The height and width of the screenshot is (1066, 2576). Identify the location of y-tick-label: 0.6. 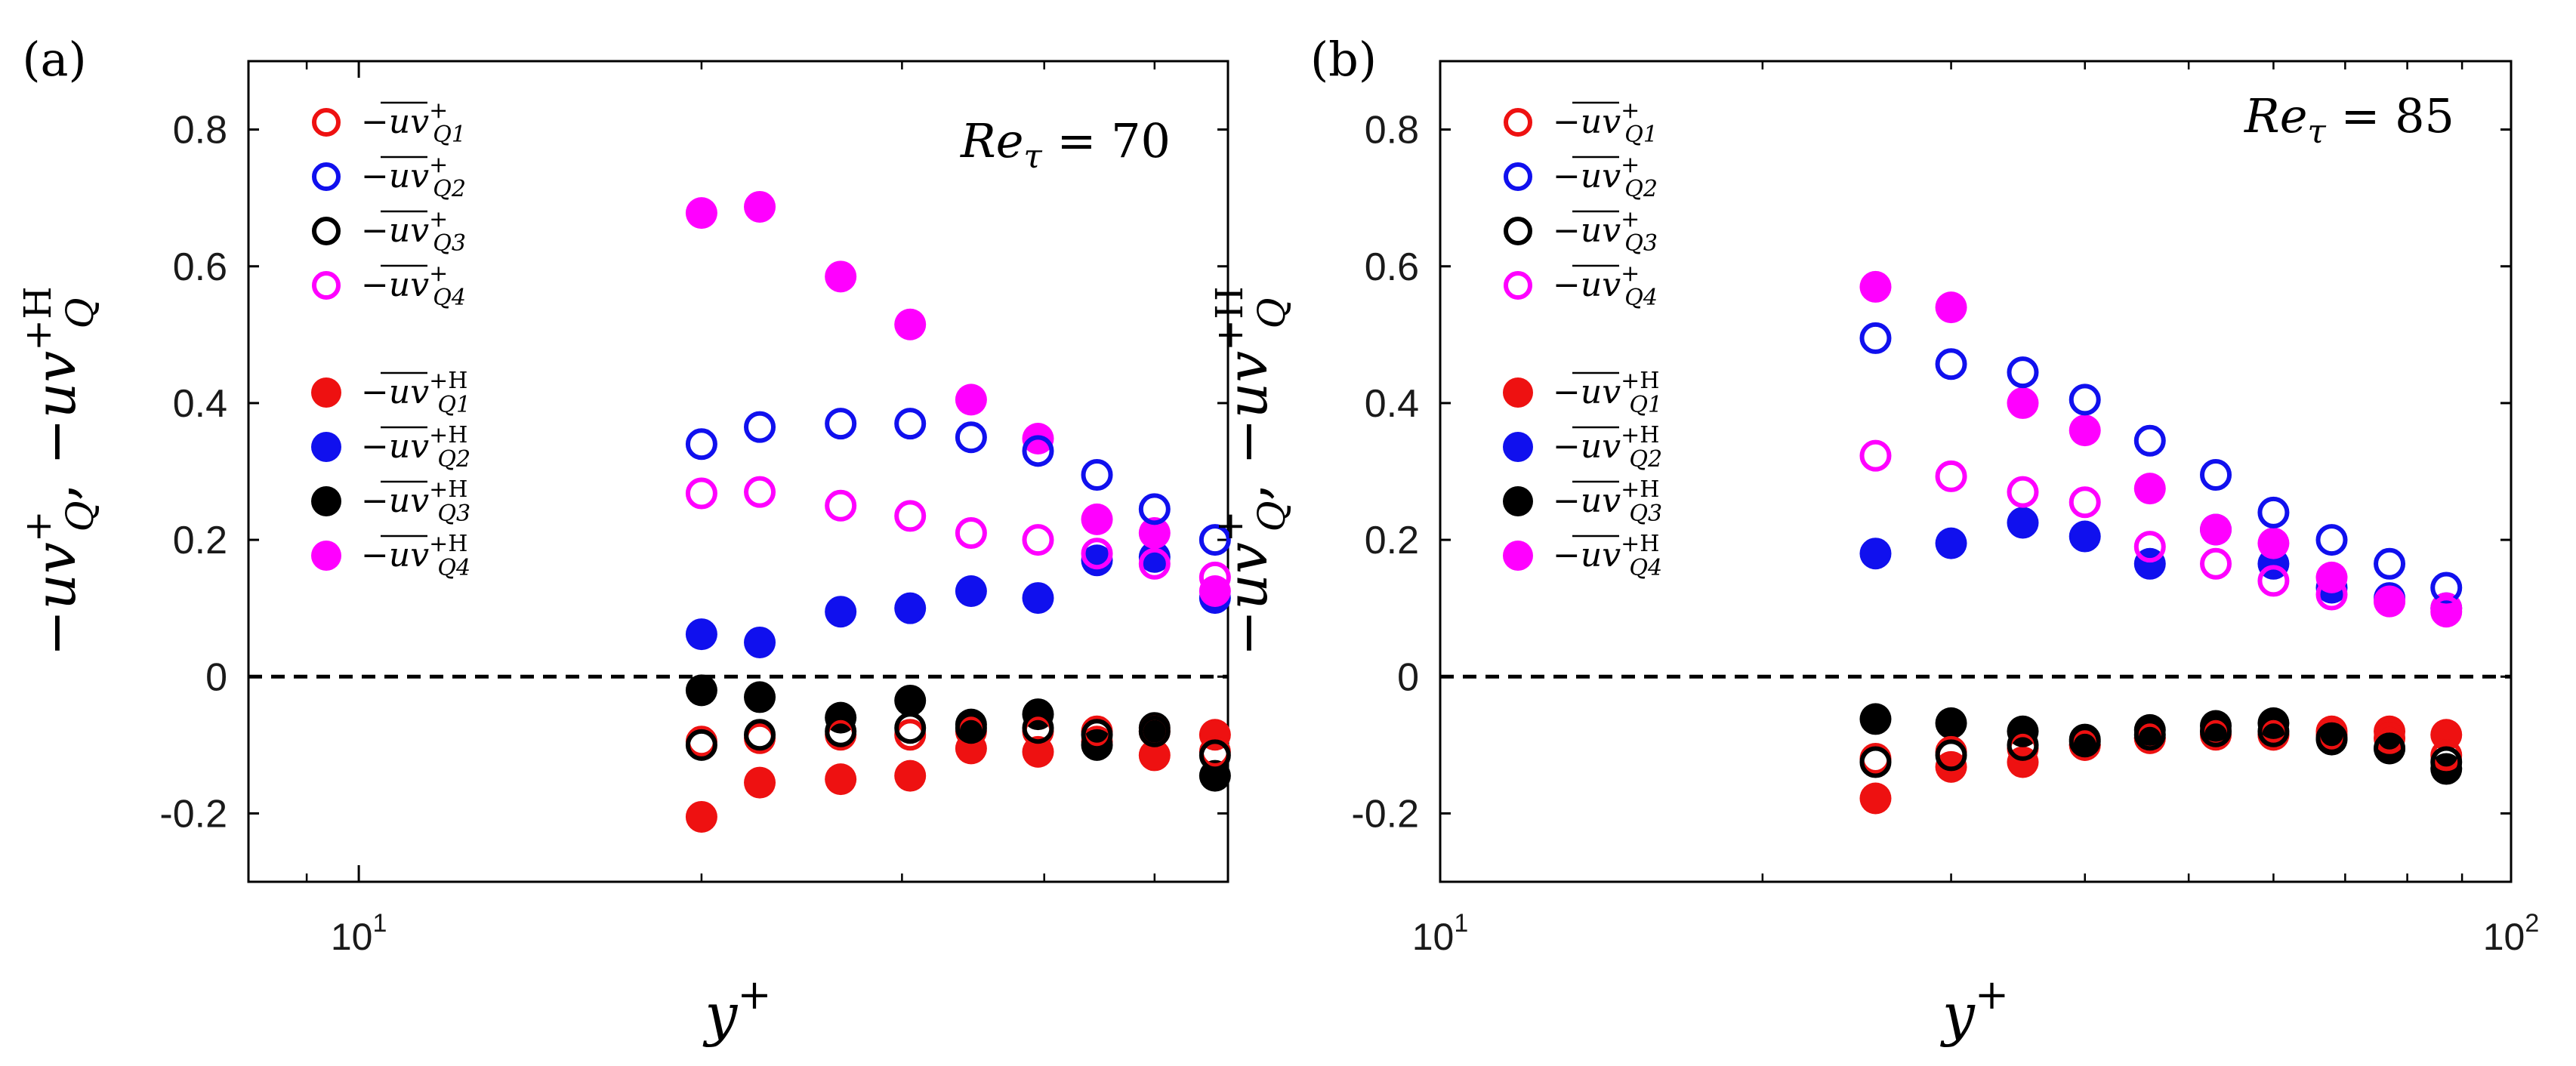
(1392, 267).